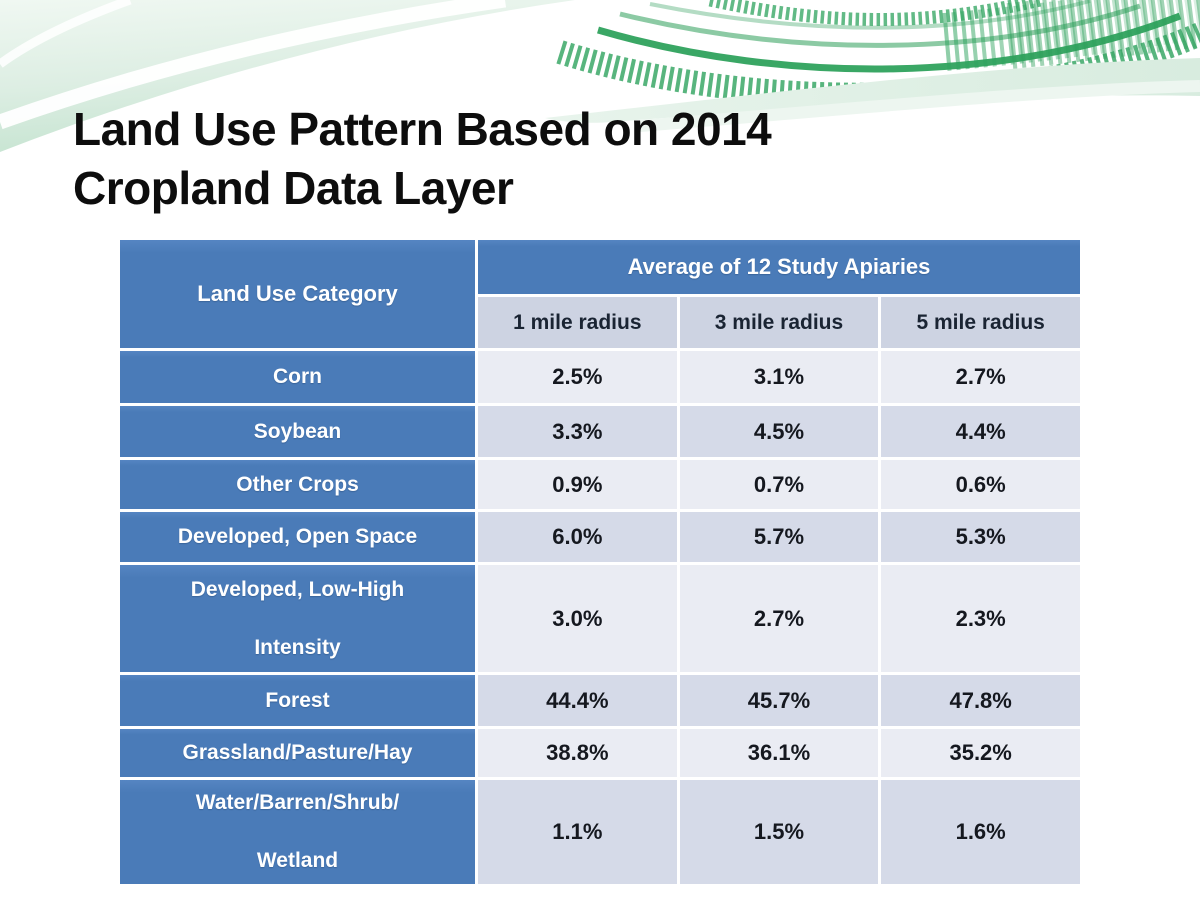  What do you see at coordinates (297, 537) in the screenshot?
I see `row-category-developed-open-space: Developed, Open Space` at bounding box center [297, 537].